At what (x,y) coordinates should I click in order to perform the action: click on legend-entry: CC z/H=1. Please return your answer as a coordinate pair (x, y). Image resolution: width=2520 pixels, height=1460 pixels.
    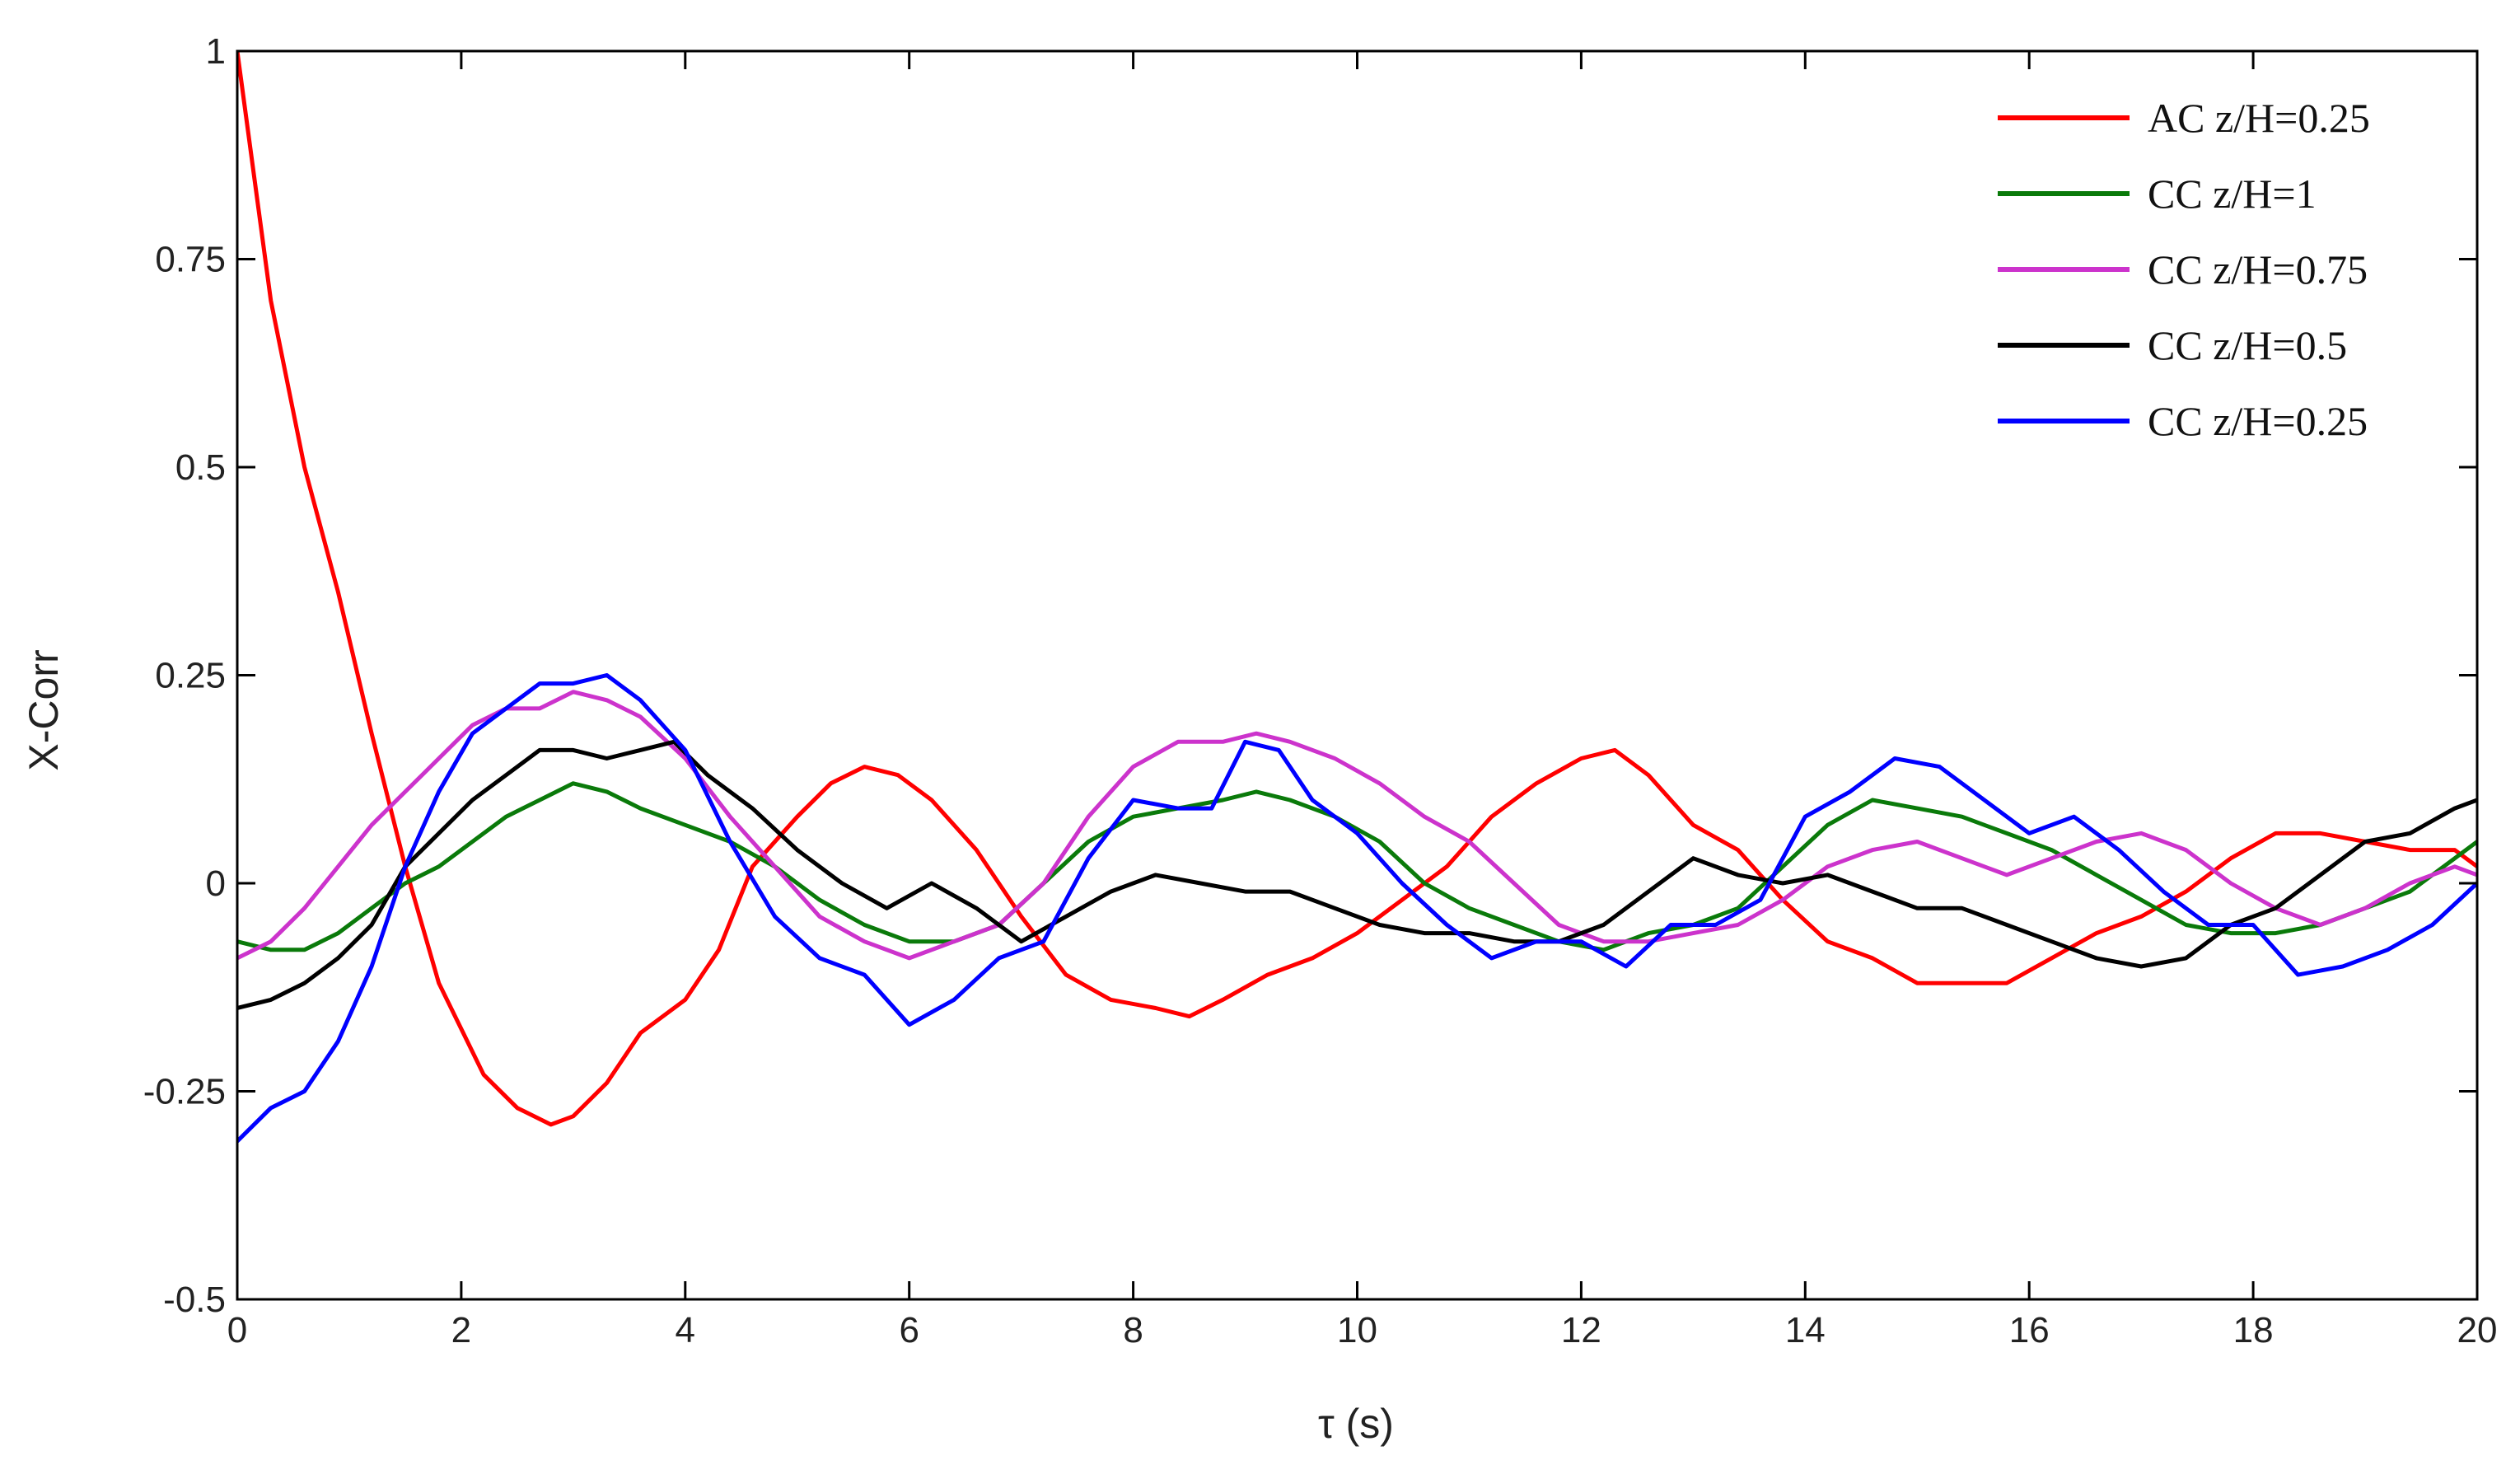
    Looking at the image, I should click on (2157, 194).